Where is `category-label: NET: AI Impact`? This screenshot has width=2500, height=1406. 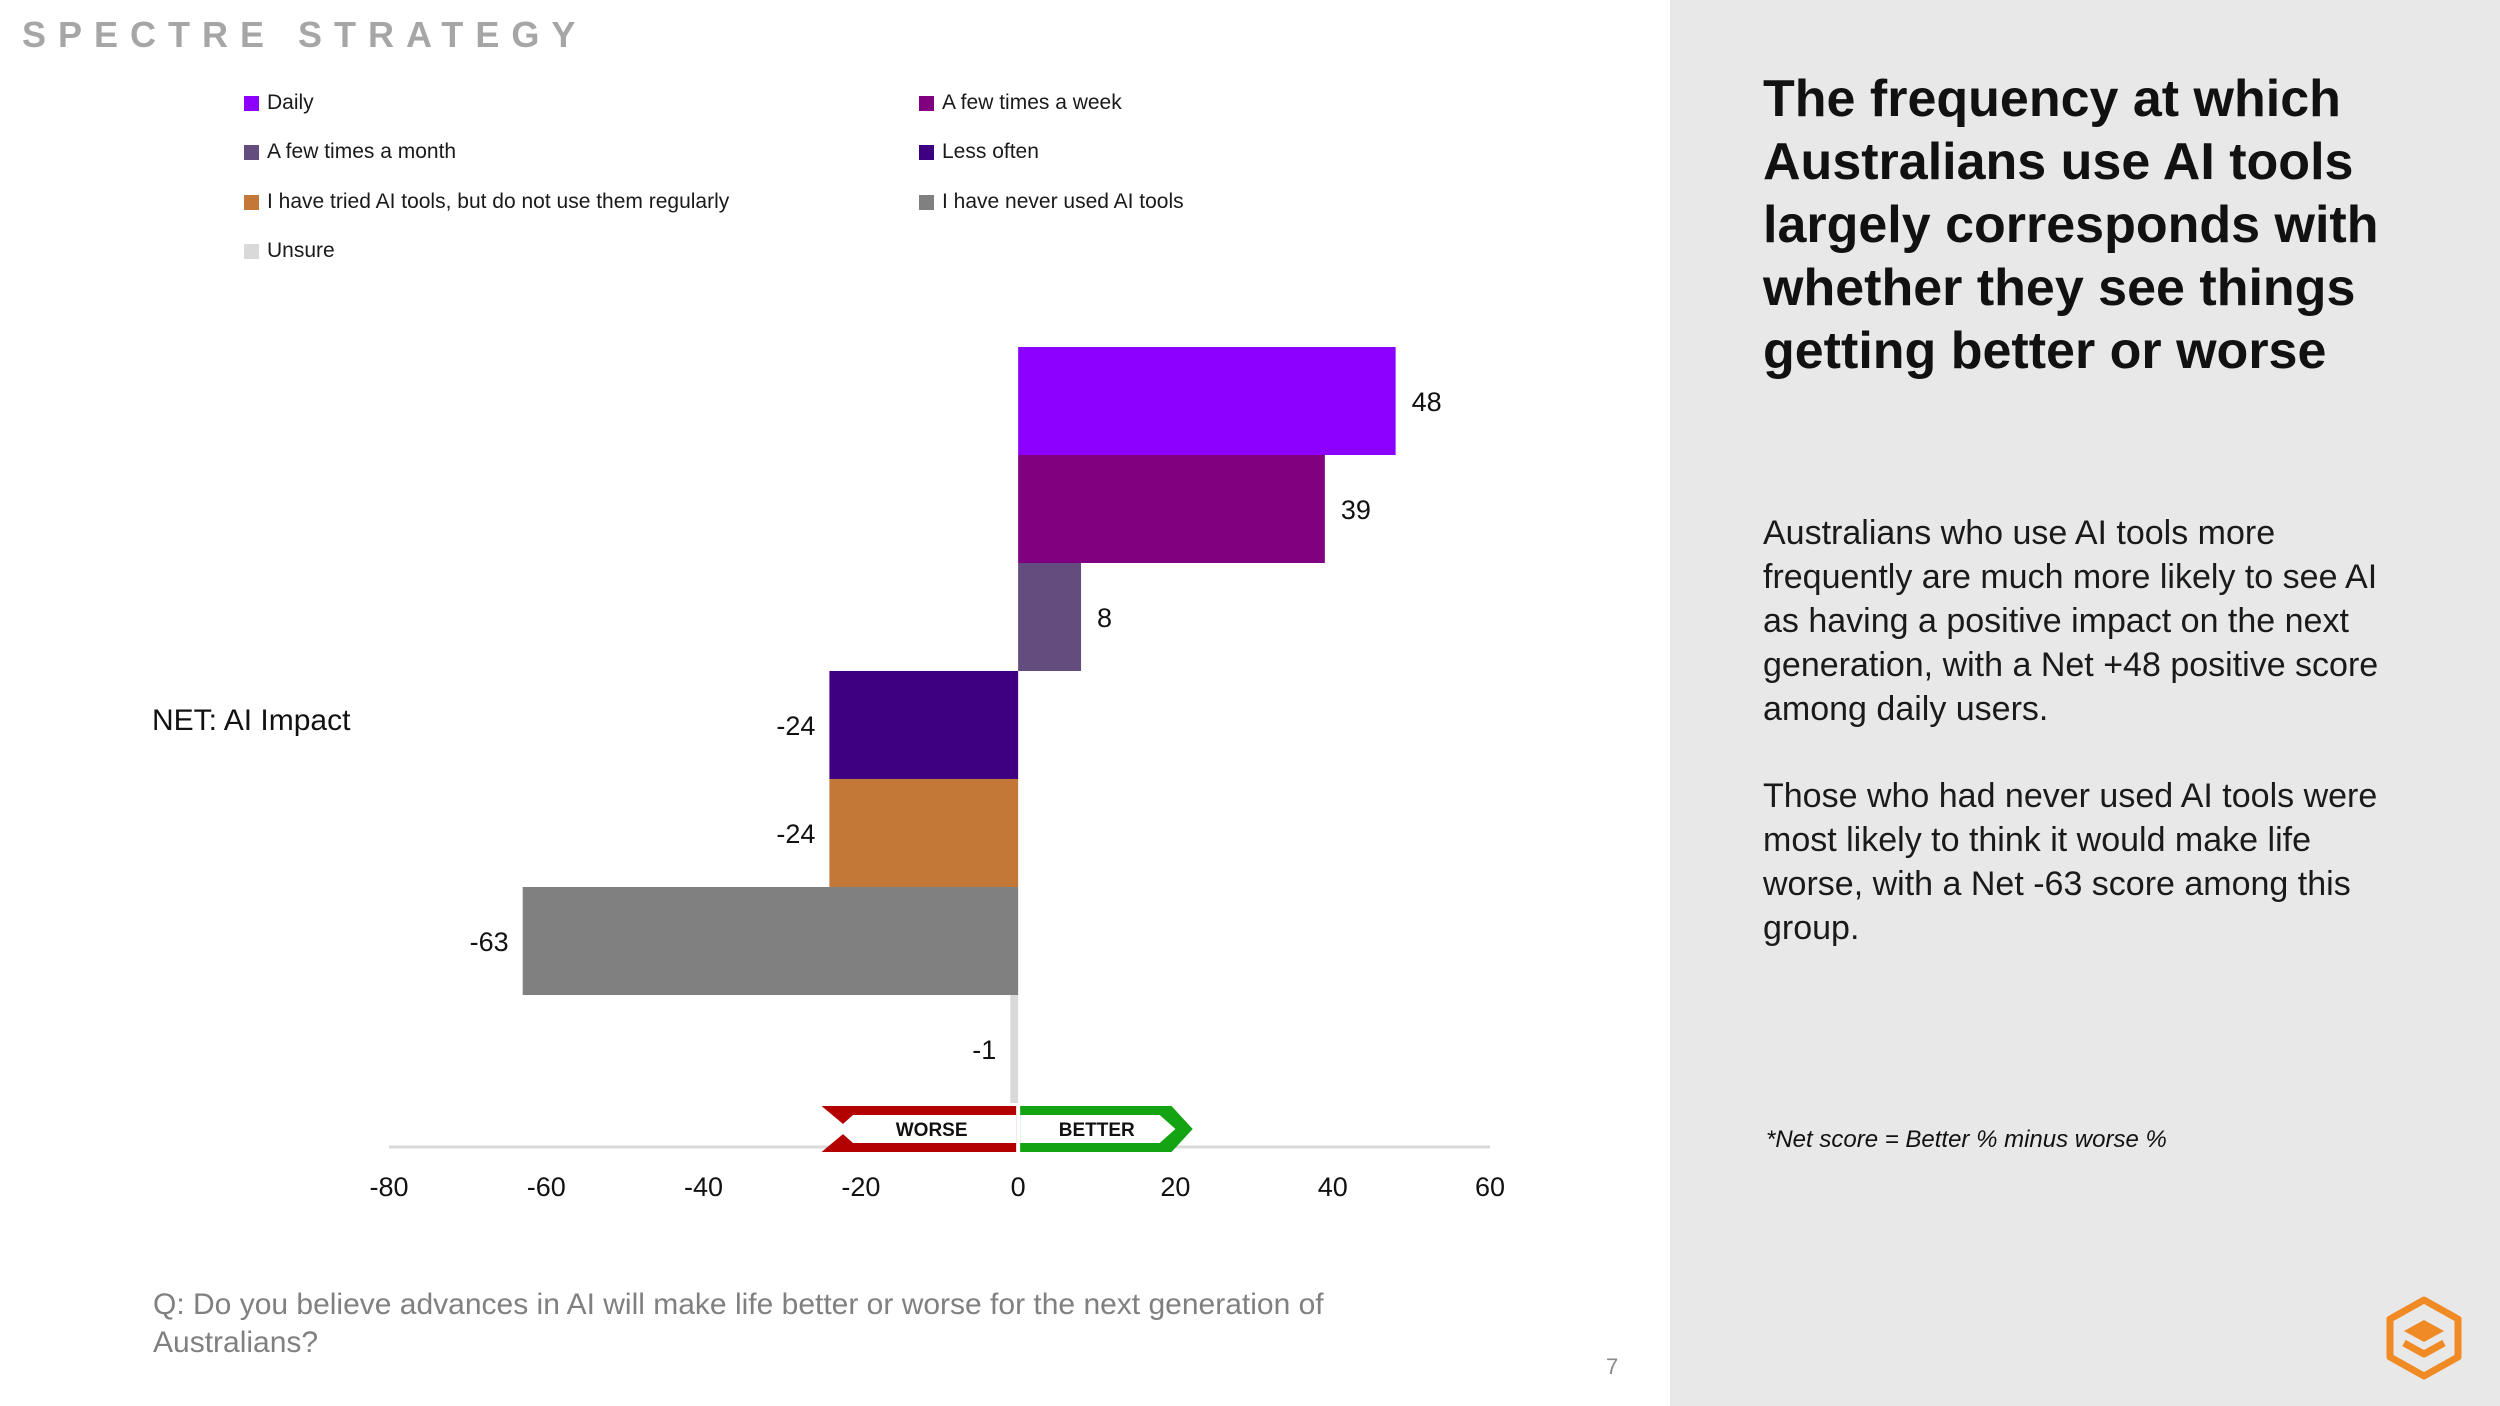 category-label: NET: AI Impact is located at coordinates (251, 720).